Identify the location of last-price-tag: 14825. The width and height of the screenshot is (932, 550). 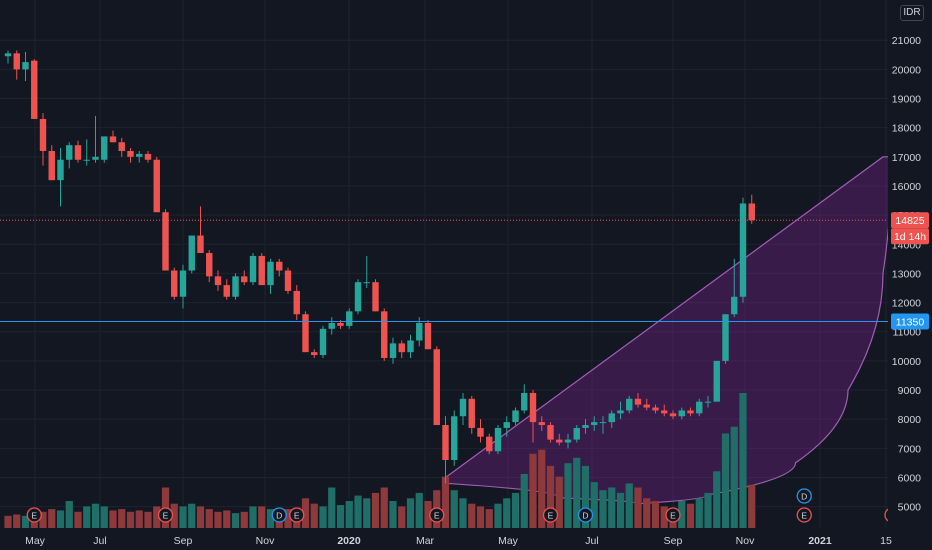
(910, 220).